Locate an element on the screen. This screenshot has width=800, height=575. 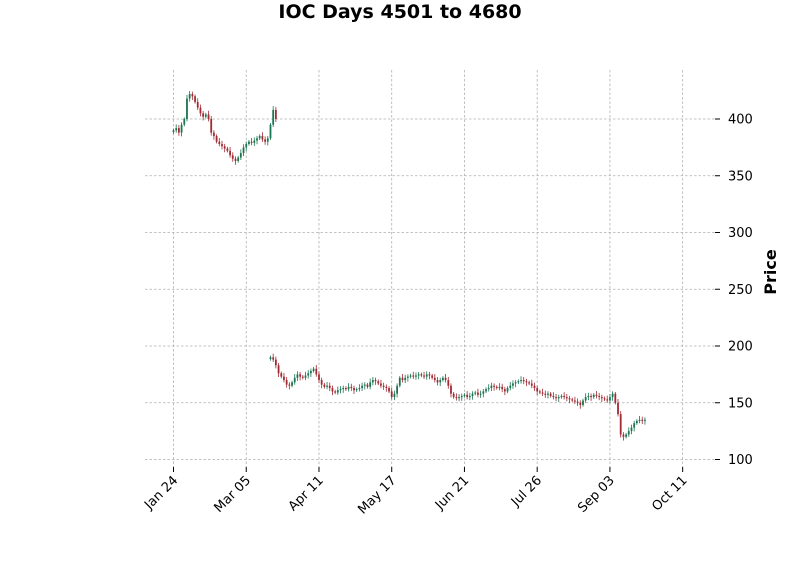
x-tick-label: Apr 11 is located at coordinates (306, 493).